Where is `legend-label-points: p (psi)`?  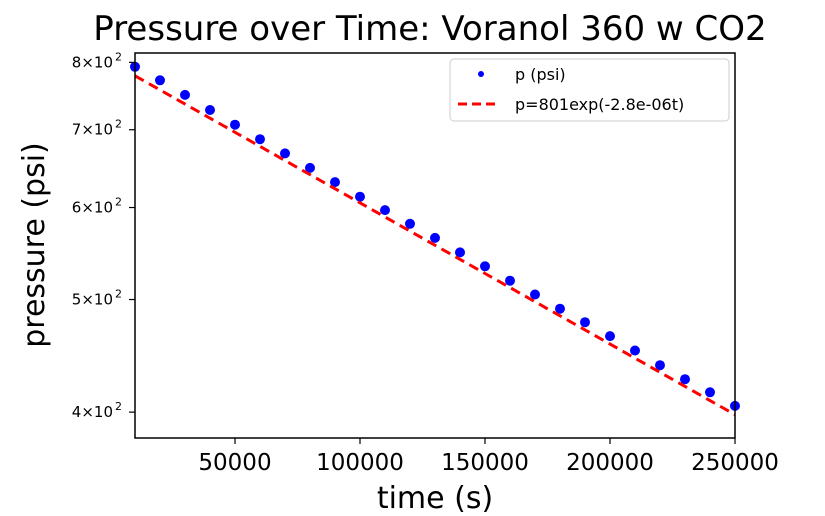 legend-label-points: p (psi) is located at coordinates (540, 74).